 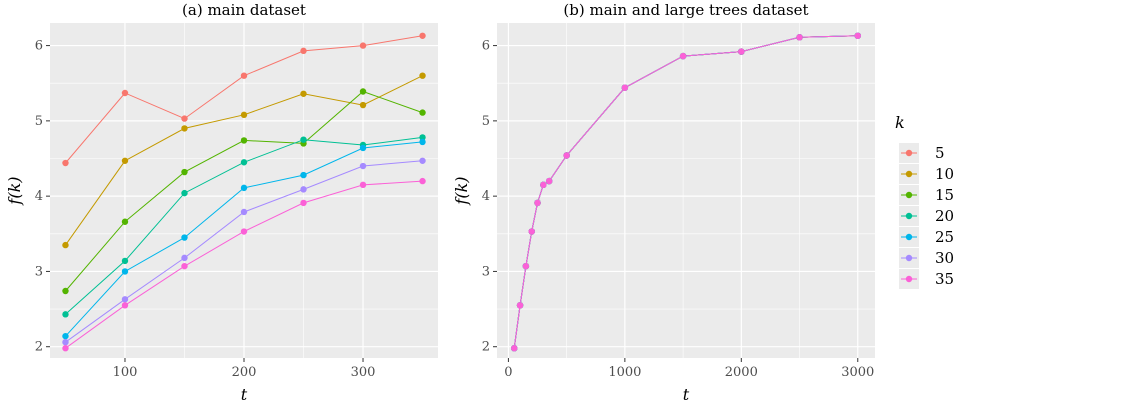 I want to click on legend-label: 25, so click(x=944, y=237).